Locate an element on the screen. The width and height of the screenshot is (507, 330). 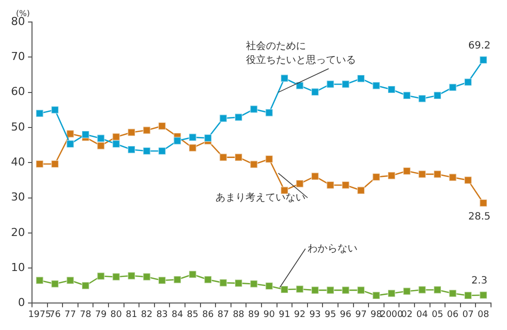
x-tick-label: 79 is located at coordinates (101, 315).